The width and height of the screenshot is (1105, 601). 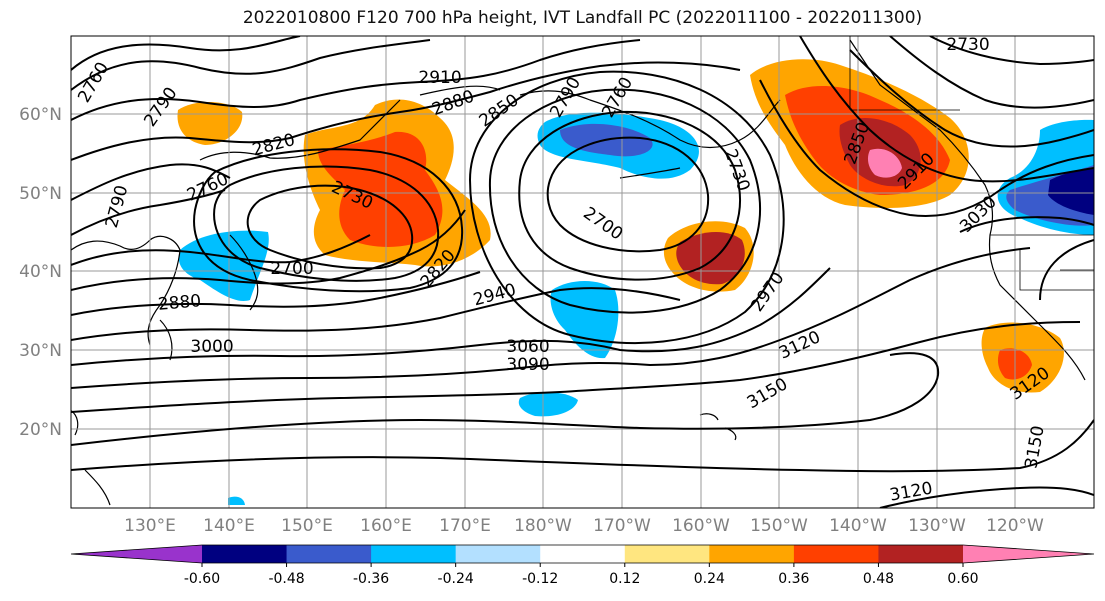 I want to click on lon-label: 150°E, so click(x=307, y=526).